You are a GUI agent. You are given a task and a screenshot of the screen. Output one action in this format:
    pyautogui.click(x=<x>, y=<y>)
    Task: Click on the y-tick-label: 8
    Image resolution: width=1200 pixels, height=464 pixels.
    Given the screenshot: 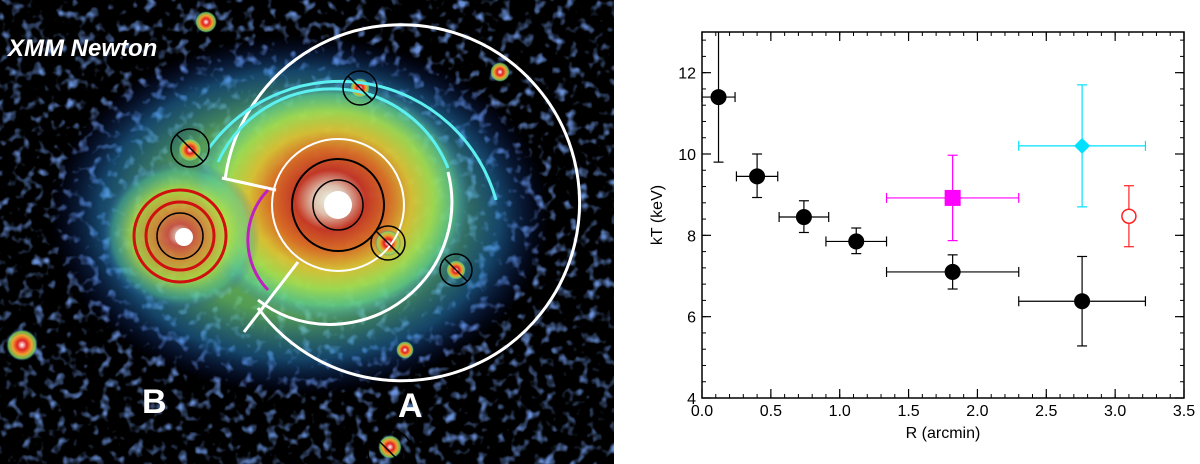 What is the action you would take?
    pyautogui.click(x=691, y=236)
    